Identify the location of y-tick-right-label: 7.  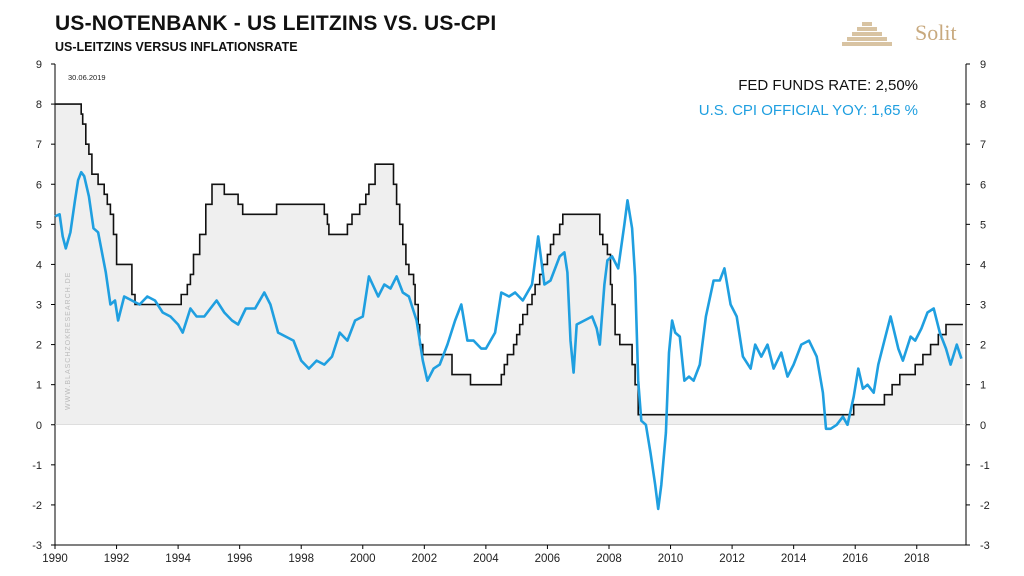
(983, 145).